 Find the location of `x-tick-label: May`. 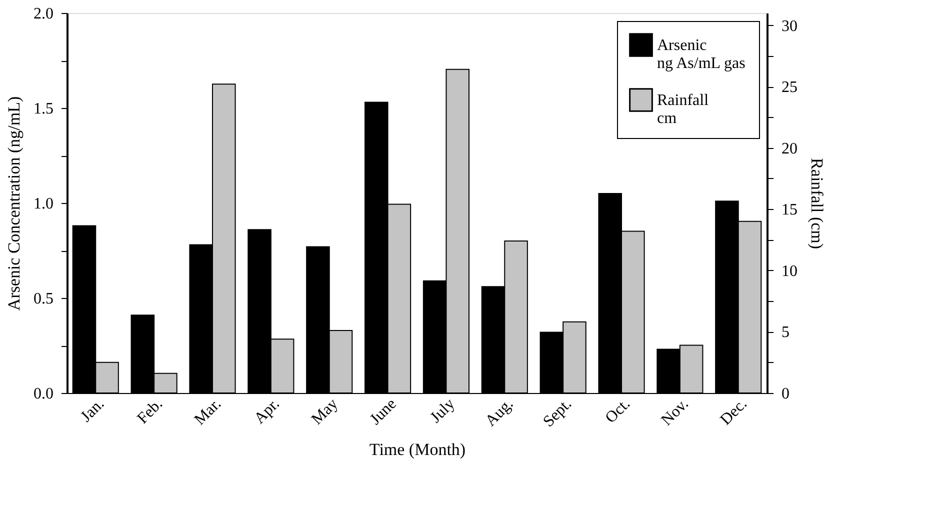

x-tick-label: May is located at coordinates (325, 412).